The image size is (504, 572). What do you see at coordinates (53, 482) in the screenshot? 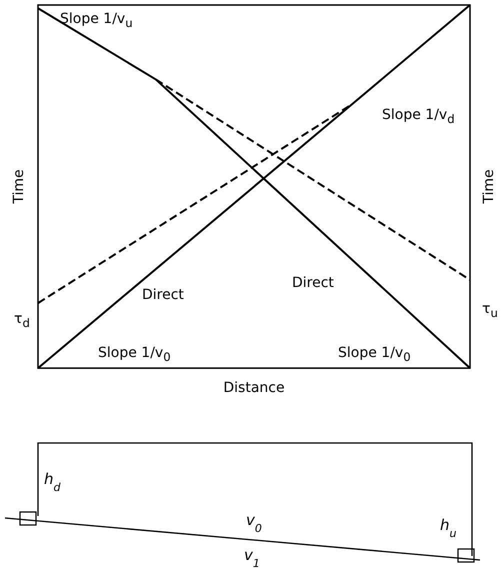
I see `text: h$_{d}$` at bounding box center [53, 482].